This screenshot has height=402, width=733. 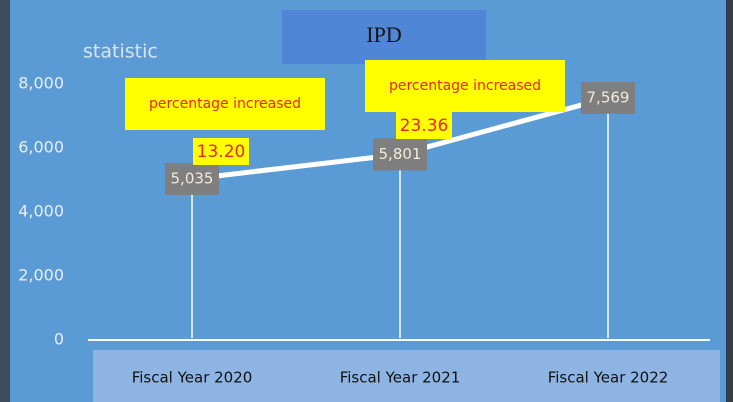 I want to click on y-axis-label: statistic, so click(x=120, y=52).